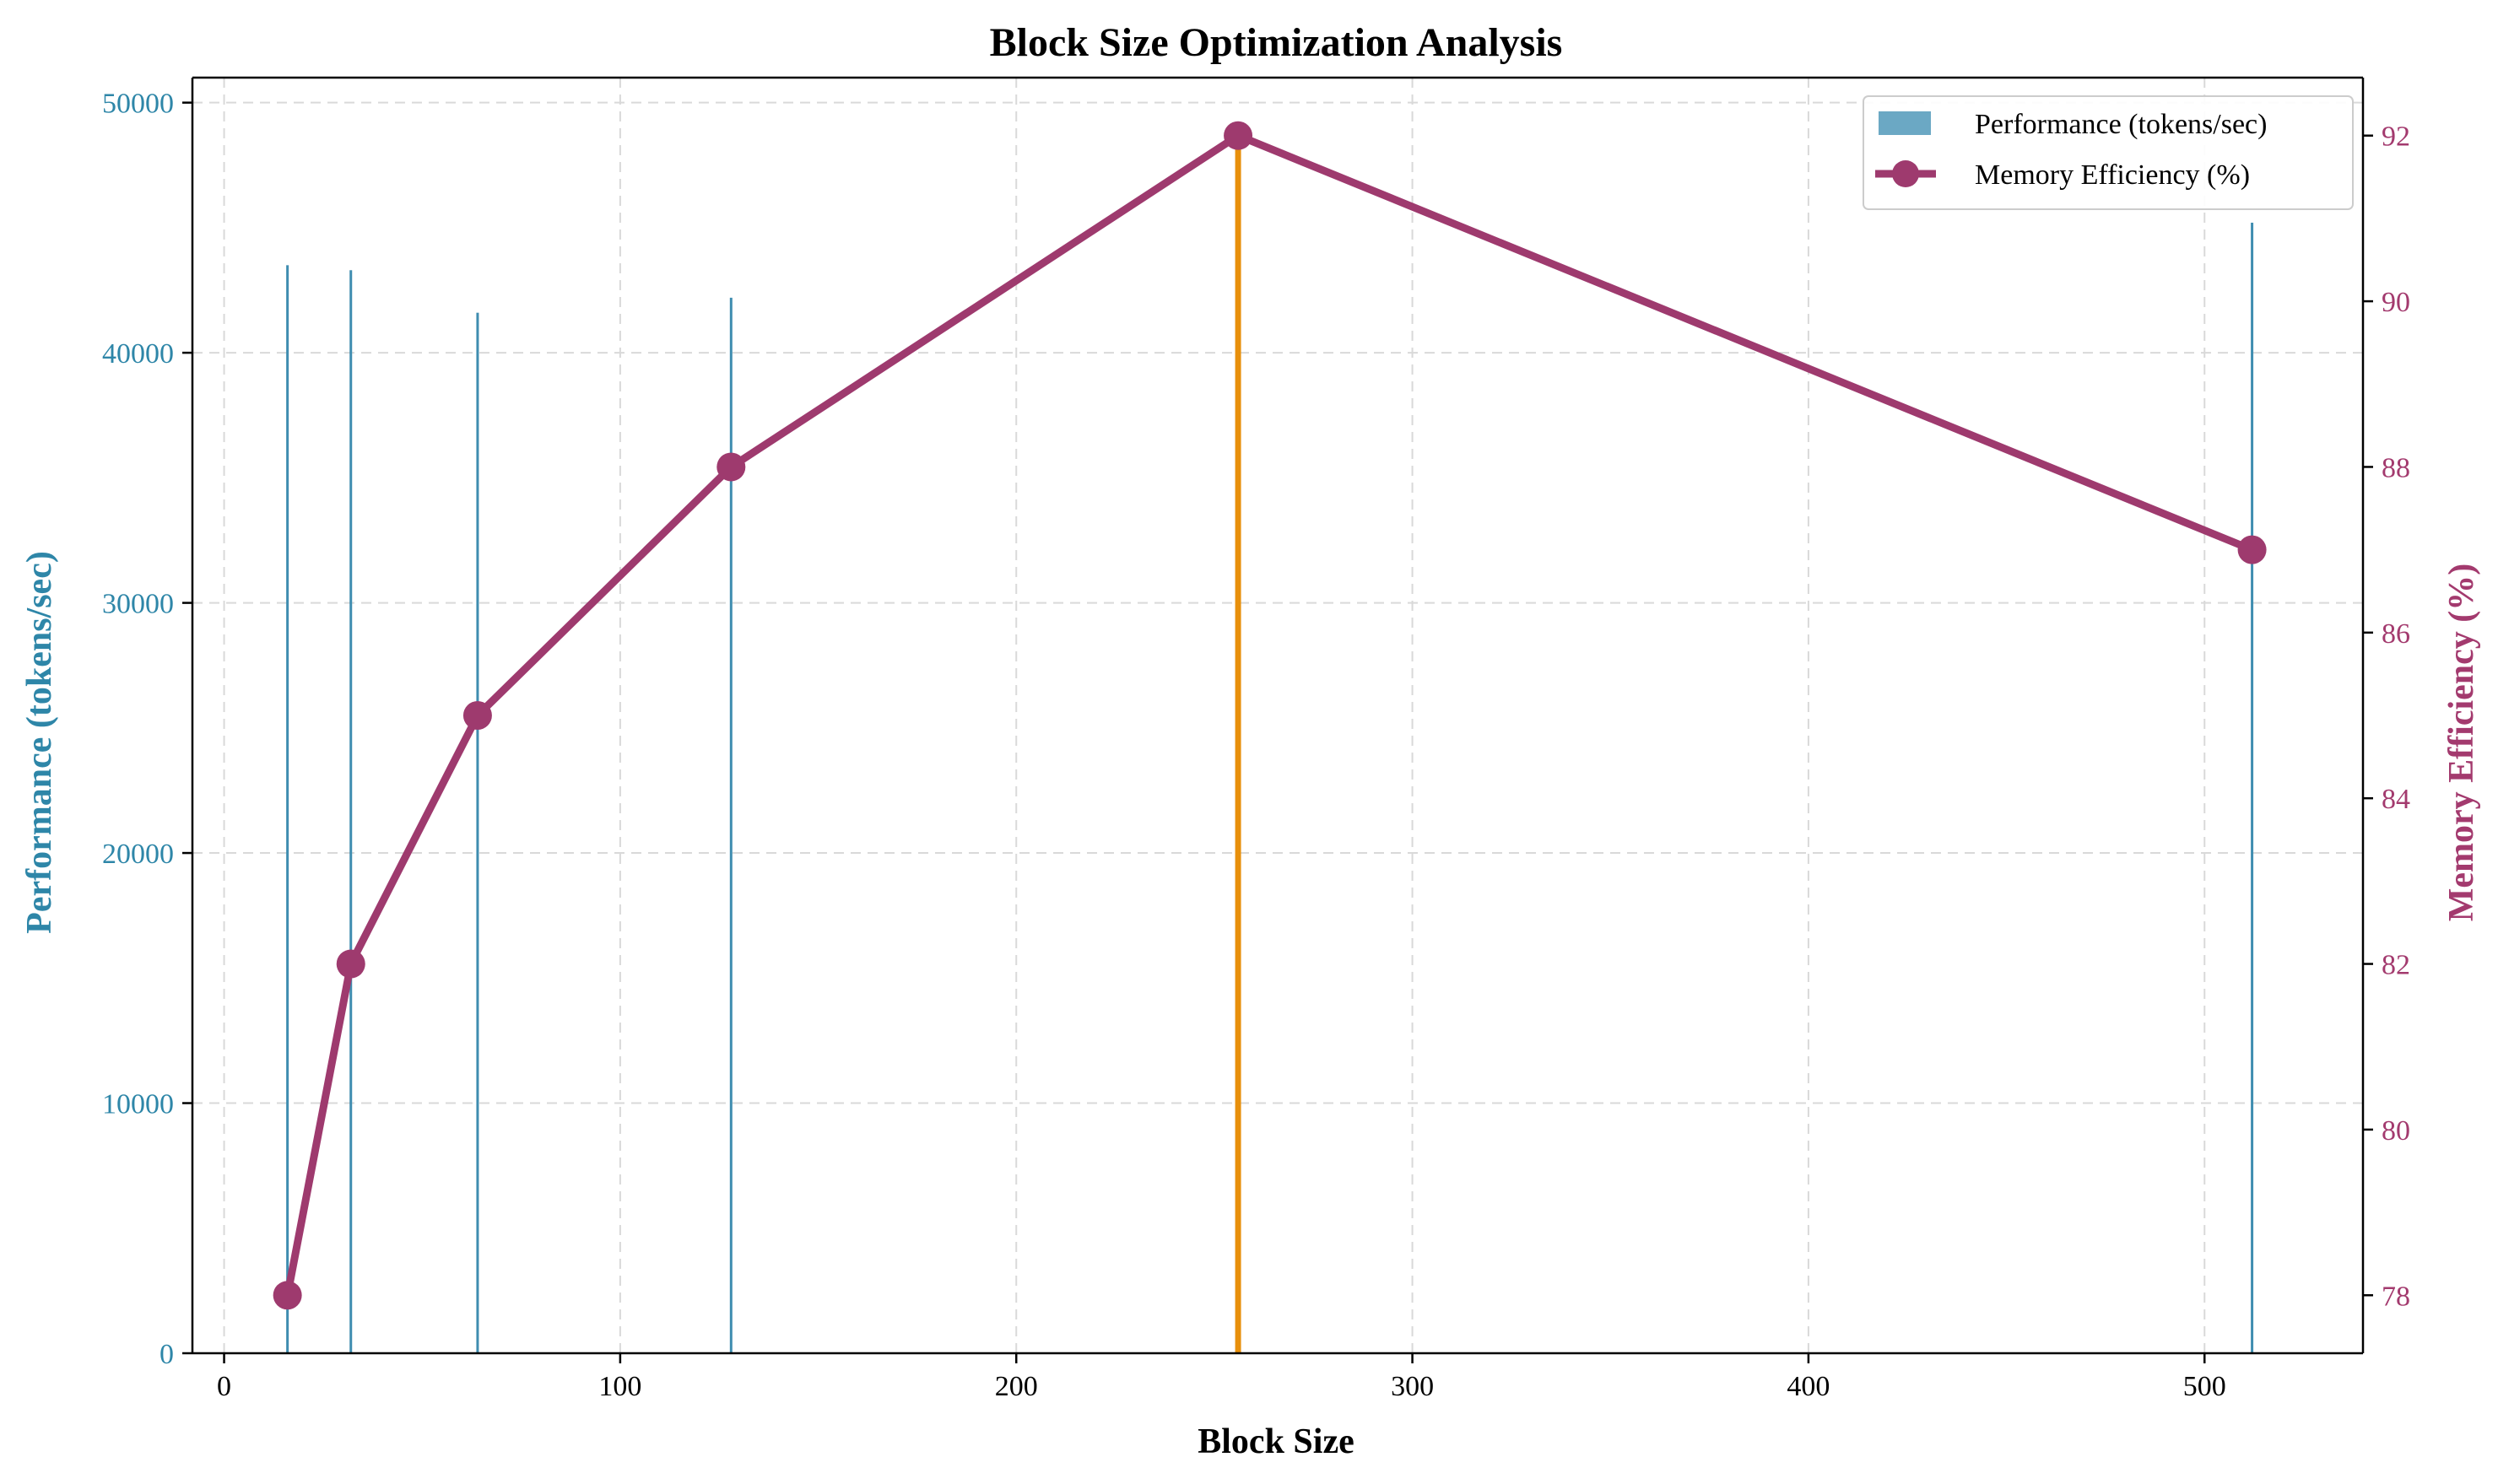 This screenshot has height=1484, width=2498. What do you see at coordinates (2396, 1131) in the screenshot?
I see `y-tick-label-right: 80` at bounding box center [2396, 1131].